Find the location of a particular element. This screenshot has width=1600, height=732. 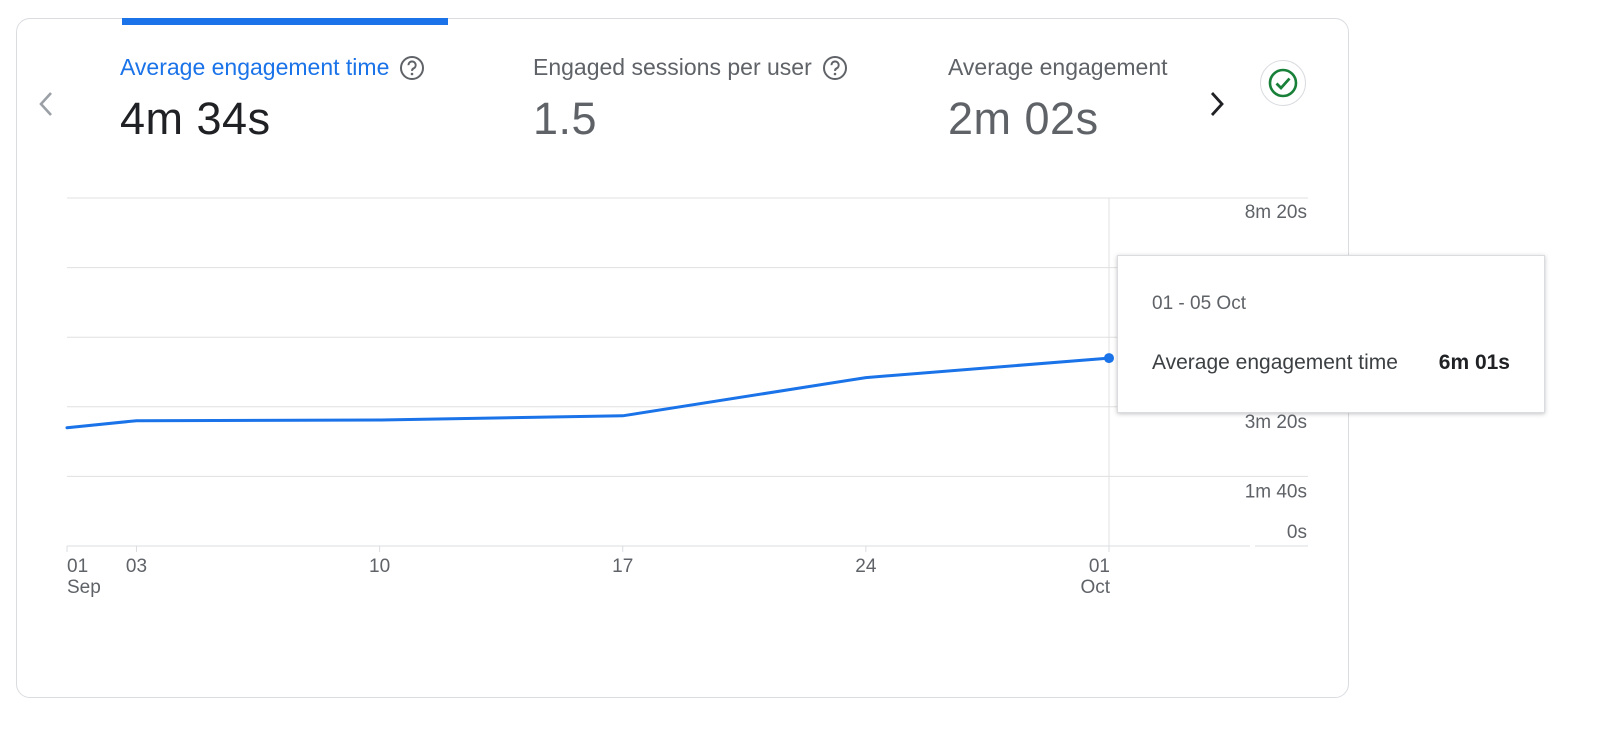

tooltip-metric-value: 6m 01s is located at coordinates (1474, 362).